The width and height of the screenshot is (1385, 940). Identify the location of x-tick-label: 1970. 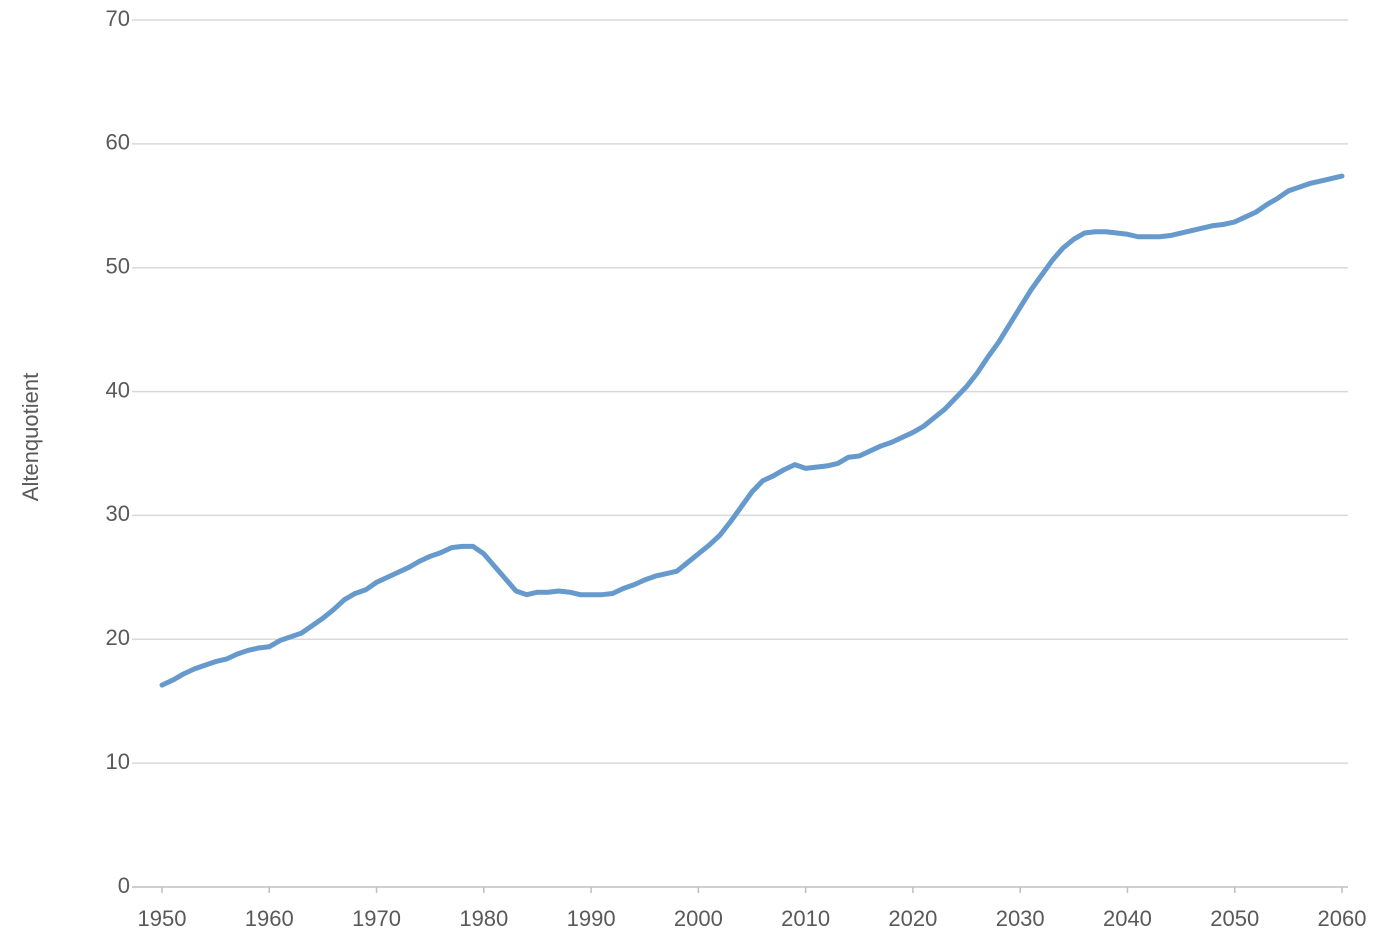
(376, 918).